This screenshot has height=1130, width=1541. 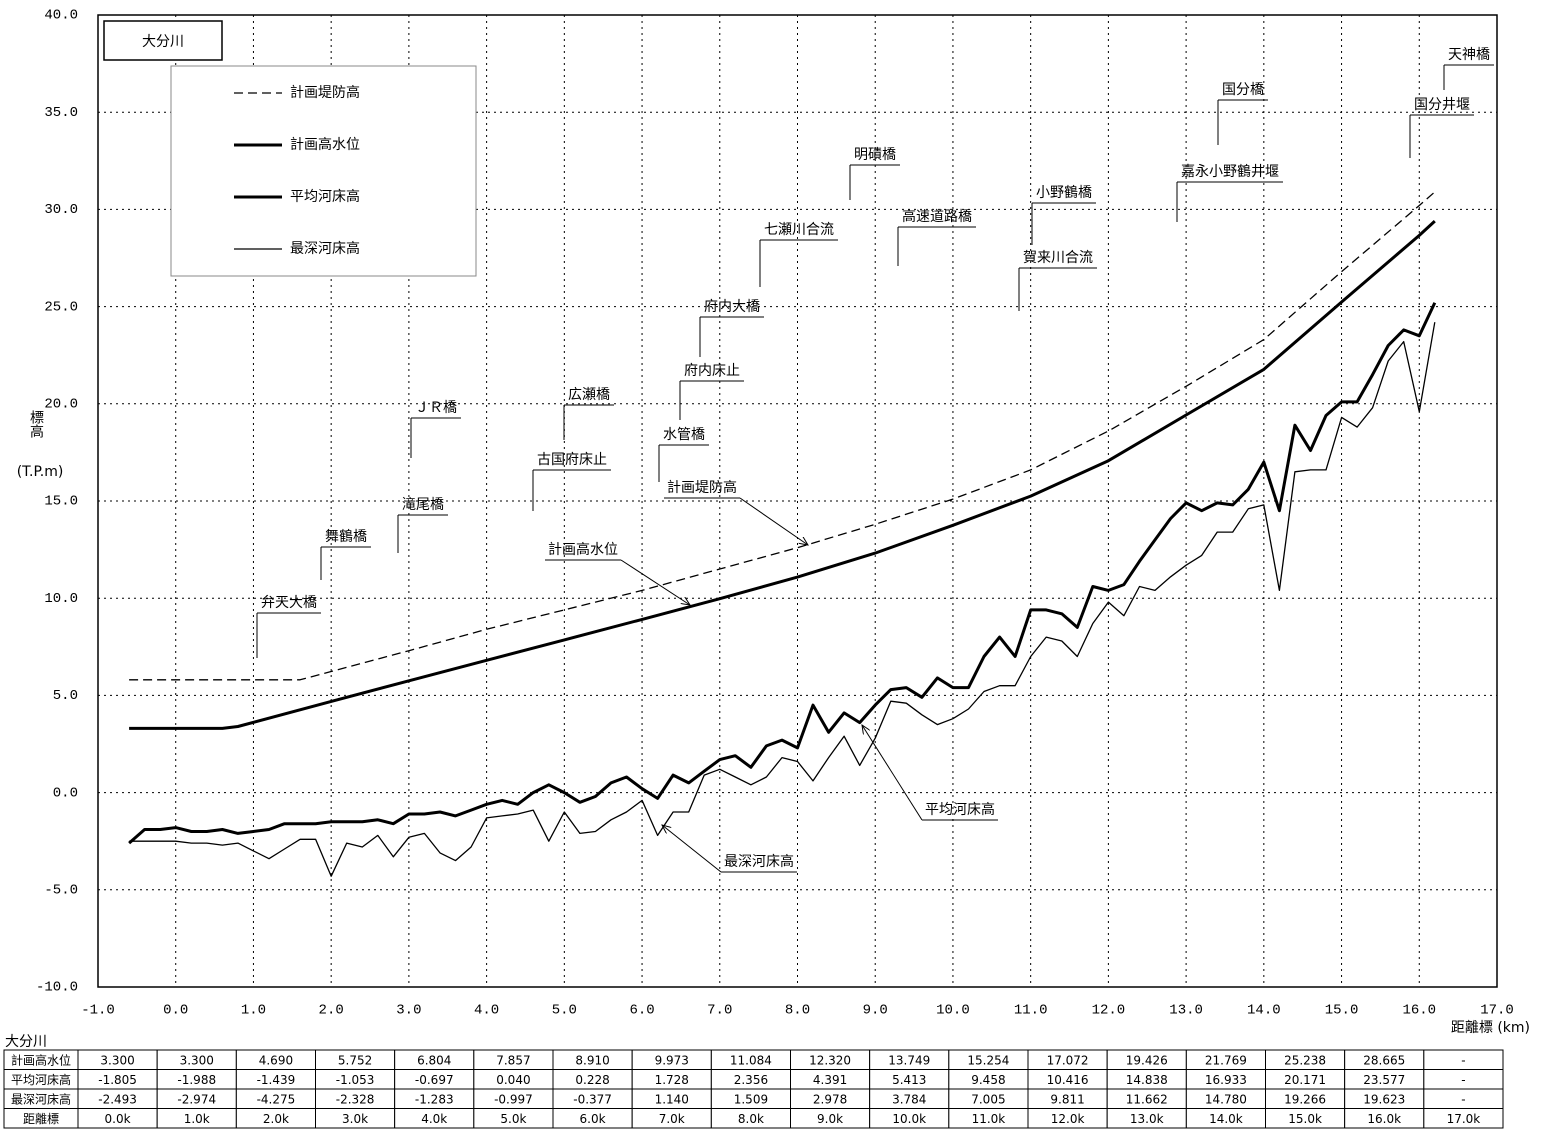 What do you see at coordinates (325, 92) in the screenshot?
I see `legend-label: 計画堤防高` at bounding box center [325, 92].